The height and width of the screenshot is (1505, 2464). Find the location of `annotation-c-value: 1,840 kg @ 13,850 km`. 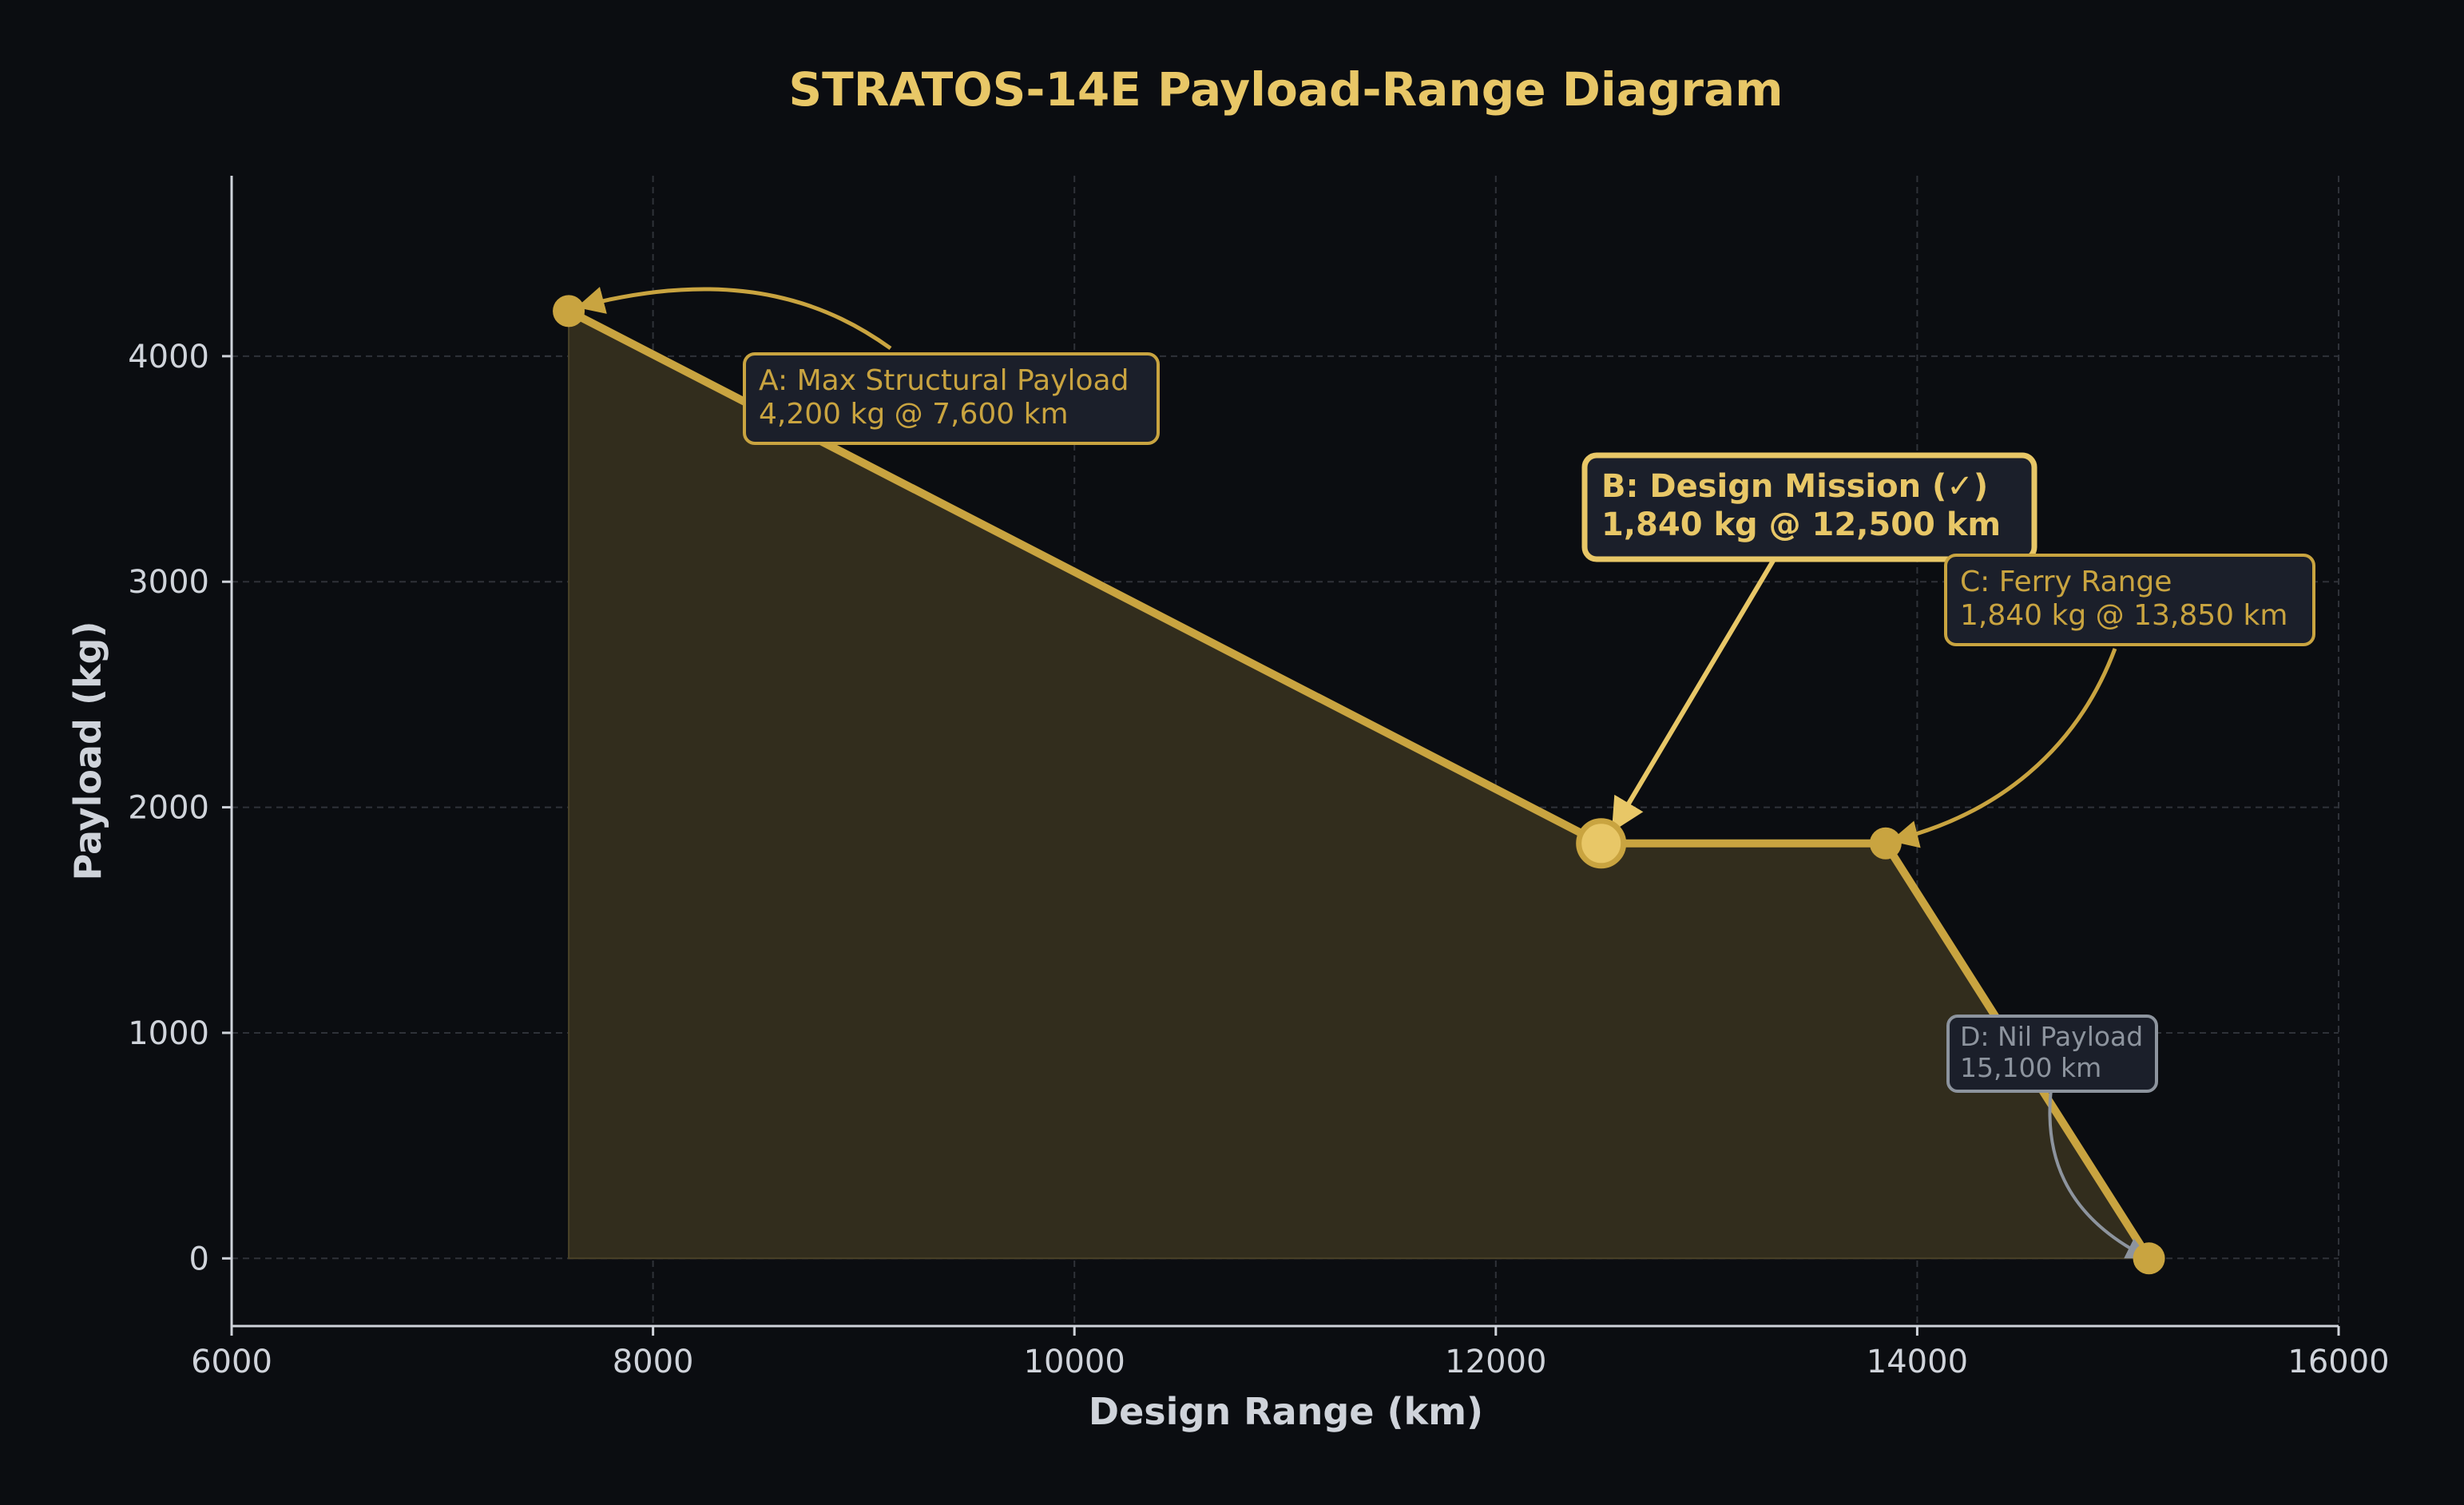

annotation-c-value: 1,840 kg @ 13,850 km is located at coordinates (2123, 615).